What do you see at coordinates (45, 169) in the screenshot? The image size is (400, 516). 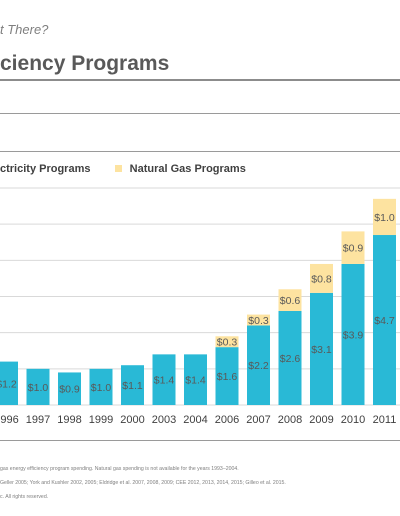 I see `legend-item-electricity-label: ctricity Programs` at bounding box center [45, 169].